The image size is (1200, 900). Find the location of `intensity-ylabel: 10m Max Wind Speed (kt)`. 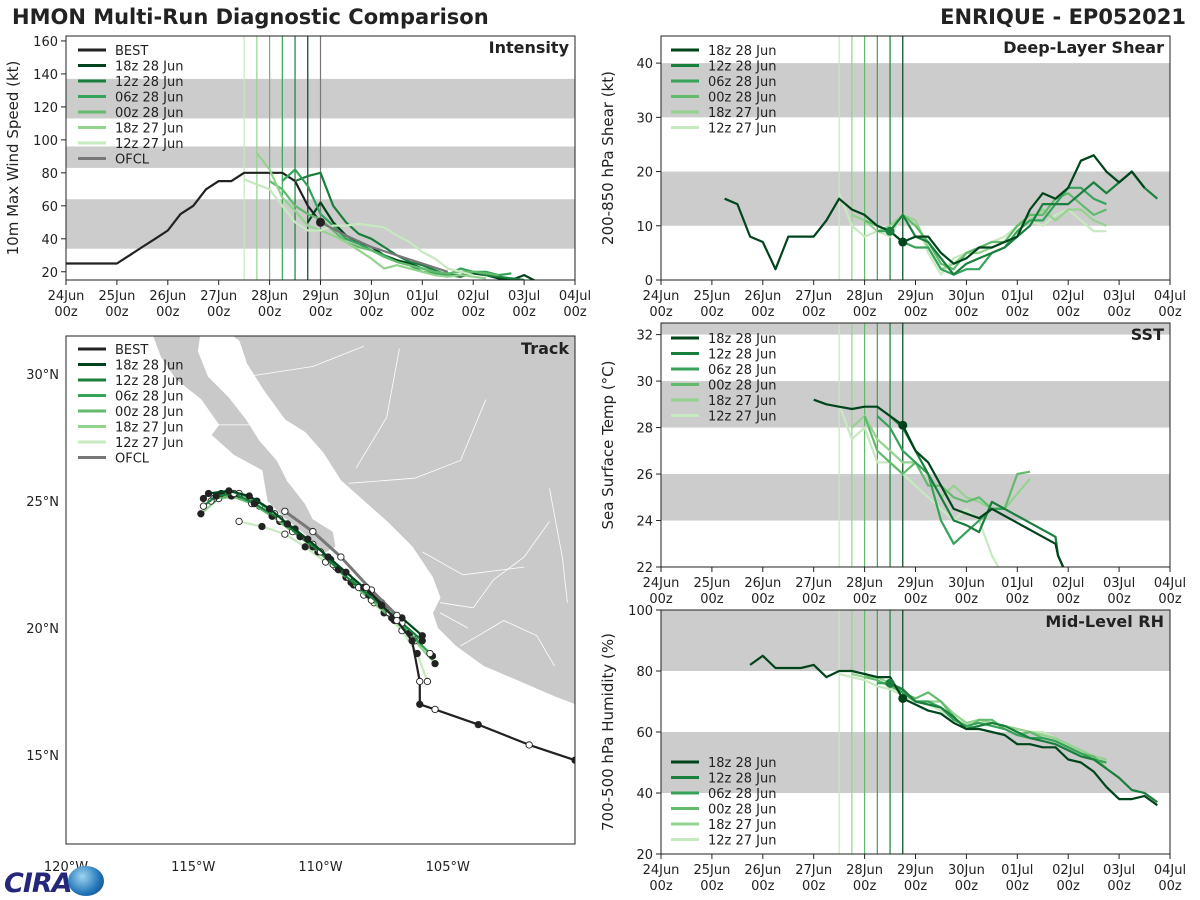

intensity-ylabel: 10m Max Wind Speed (kt) is located at coordinates (13, 158).